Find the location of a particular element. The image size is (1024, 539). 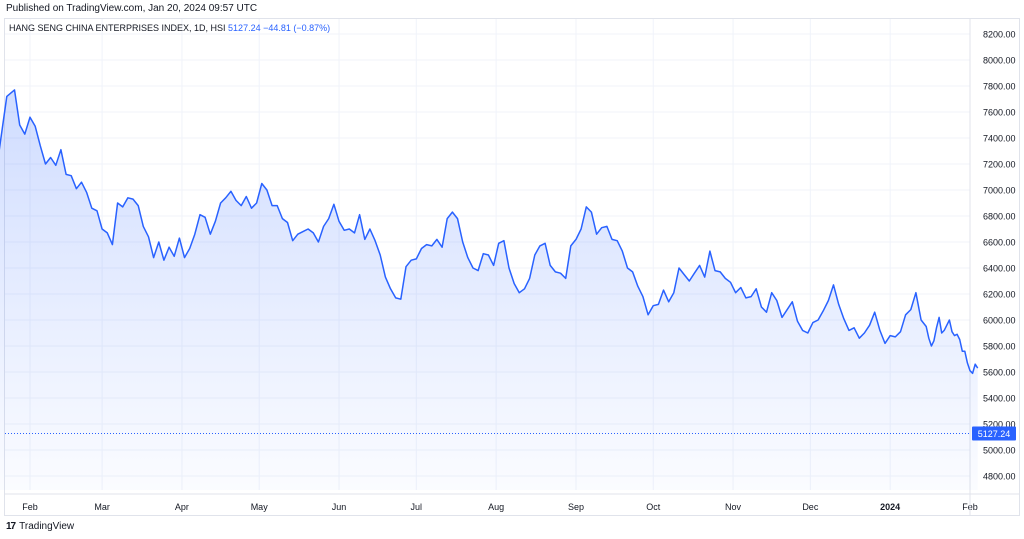

x-tick-label: Jul is located at coordinates (417, 507).